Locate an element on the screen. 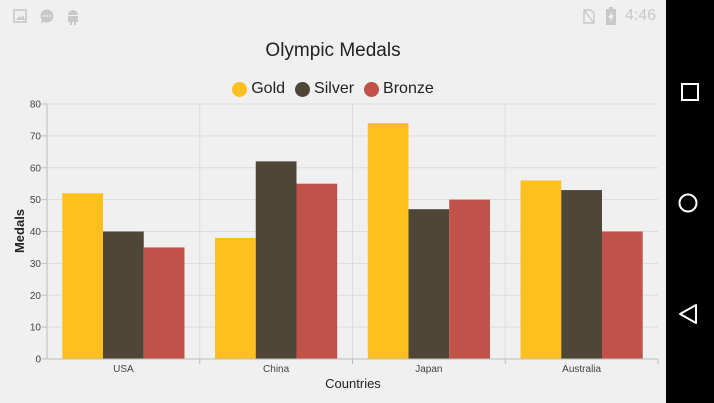 Image resolution: width=714 pixels, height=403 pixels. legend-item-gold: Gold is located at coordinates (258, 89).